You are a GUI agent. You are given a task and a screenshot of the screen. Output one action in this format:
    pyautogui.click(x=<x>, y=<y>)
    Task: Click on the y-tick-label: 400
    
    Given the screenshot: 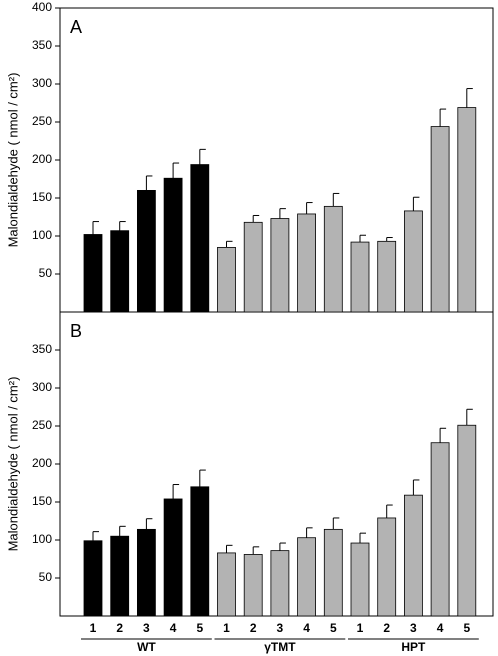 What is the action you would take?
    pyautogui.click(x=42, y=7)
    